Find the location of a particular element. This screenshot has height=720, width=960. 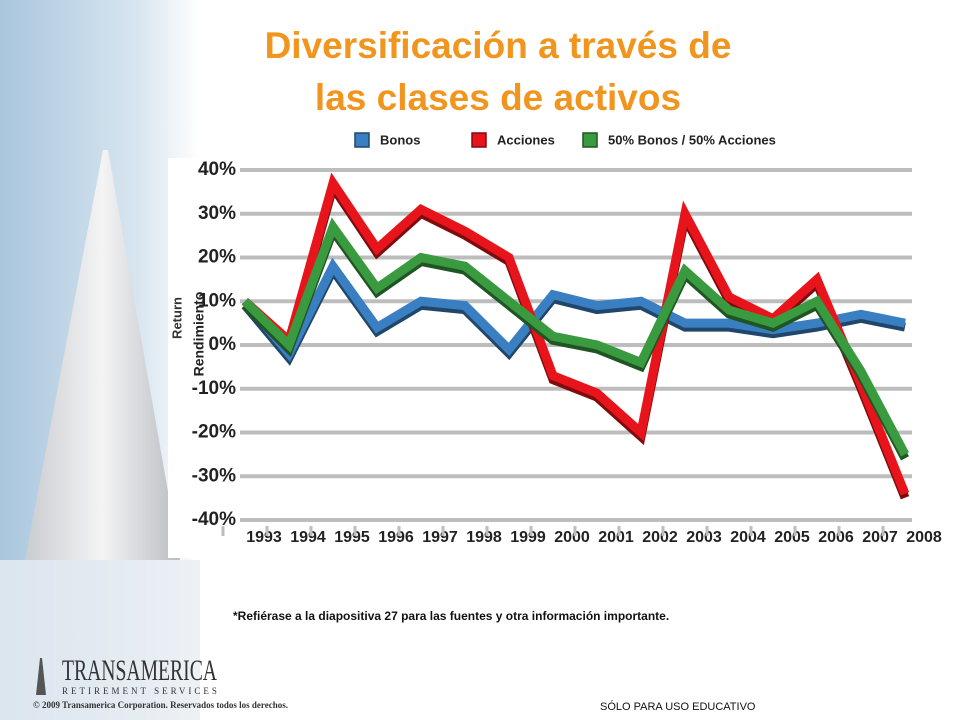

image-fade is located at coordinates (100, 640).